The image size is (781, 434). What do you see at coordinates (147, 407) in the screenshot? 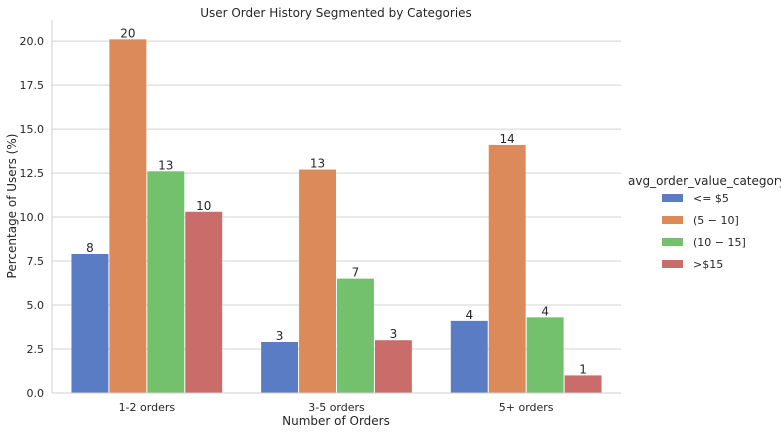
I see `x-tick-label: 1-2 orders` at bounding box center [147, 407].